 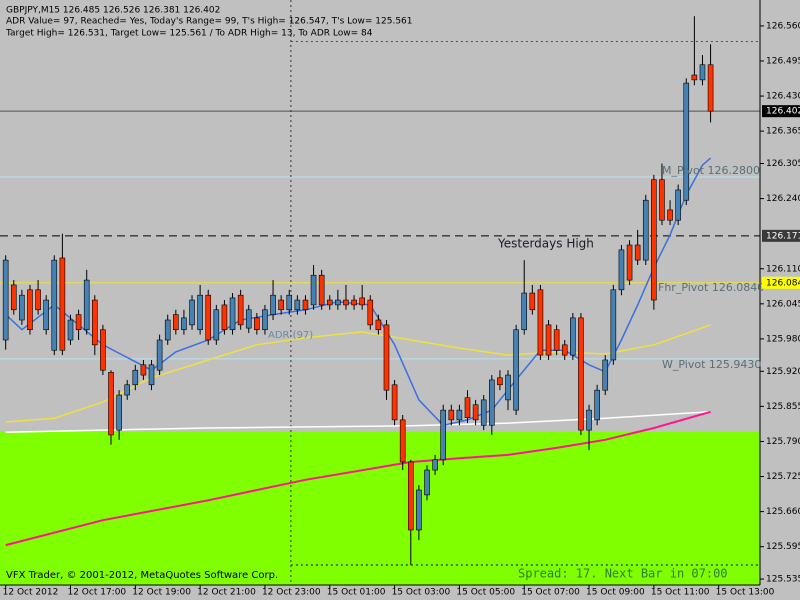 I want to click on x-tick-label: 15 Oct 11:00, so click(x=680, y=593).